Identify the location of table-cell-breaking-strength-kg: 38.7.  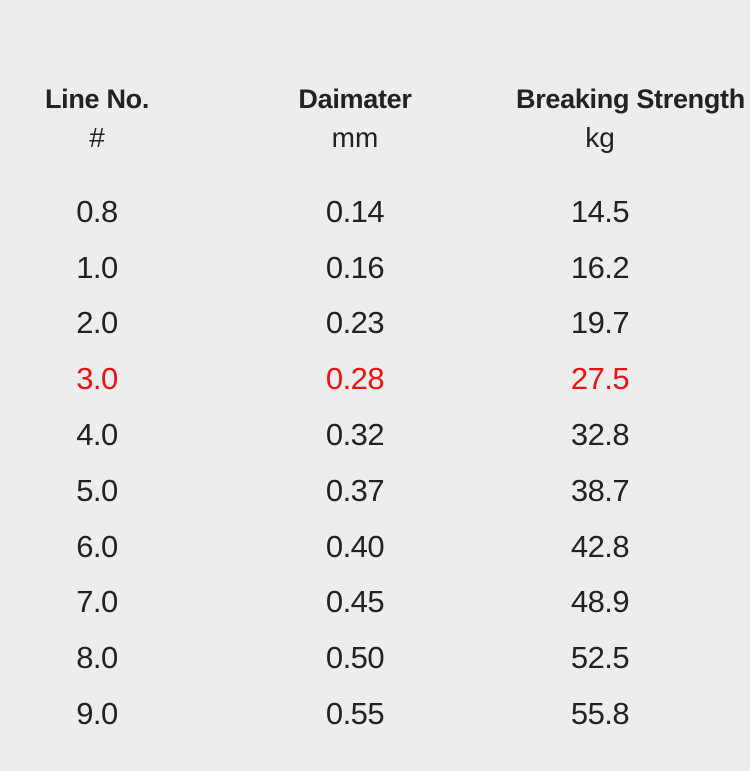
(600, 490).